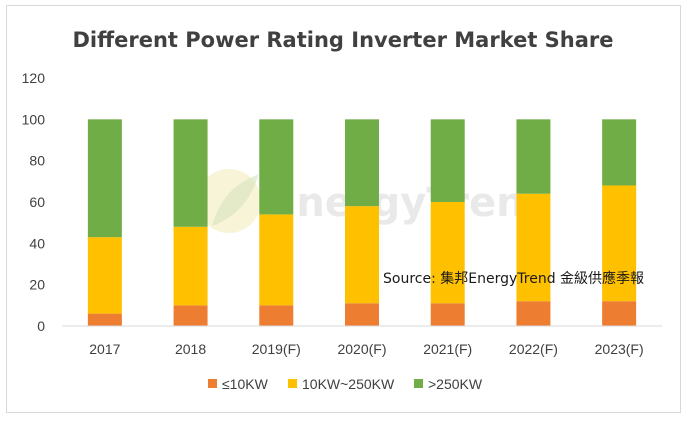  What do you see at coordinates (190, 349) in the screenshot?
I see `x-tick-label: 2018` at bounding box center [190, 349].